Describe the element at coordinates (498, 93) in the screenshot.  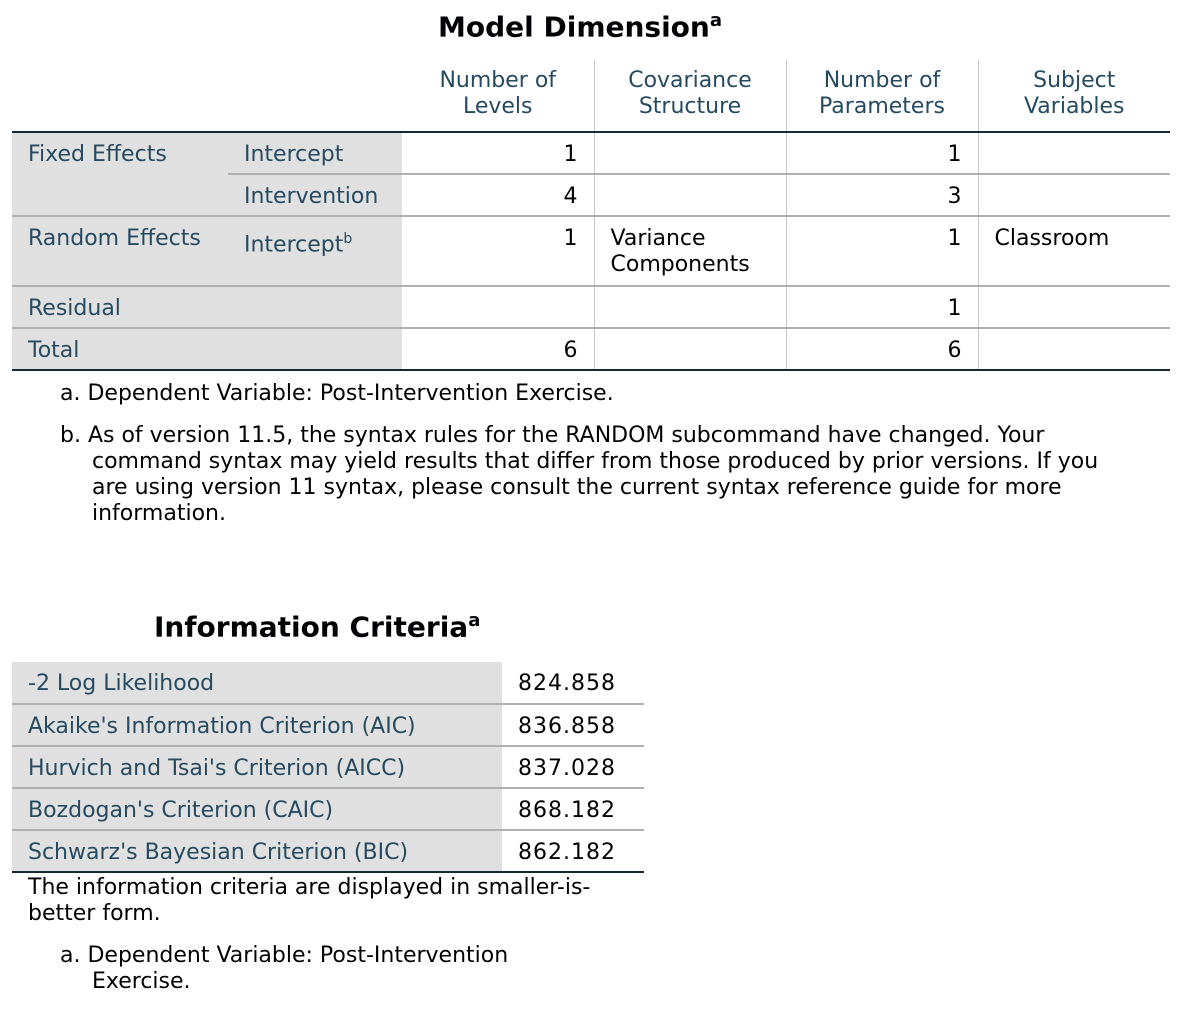
I see `header-levels: Number of Levels` at that location.